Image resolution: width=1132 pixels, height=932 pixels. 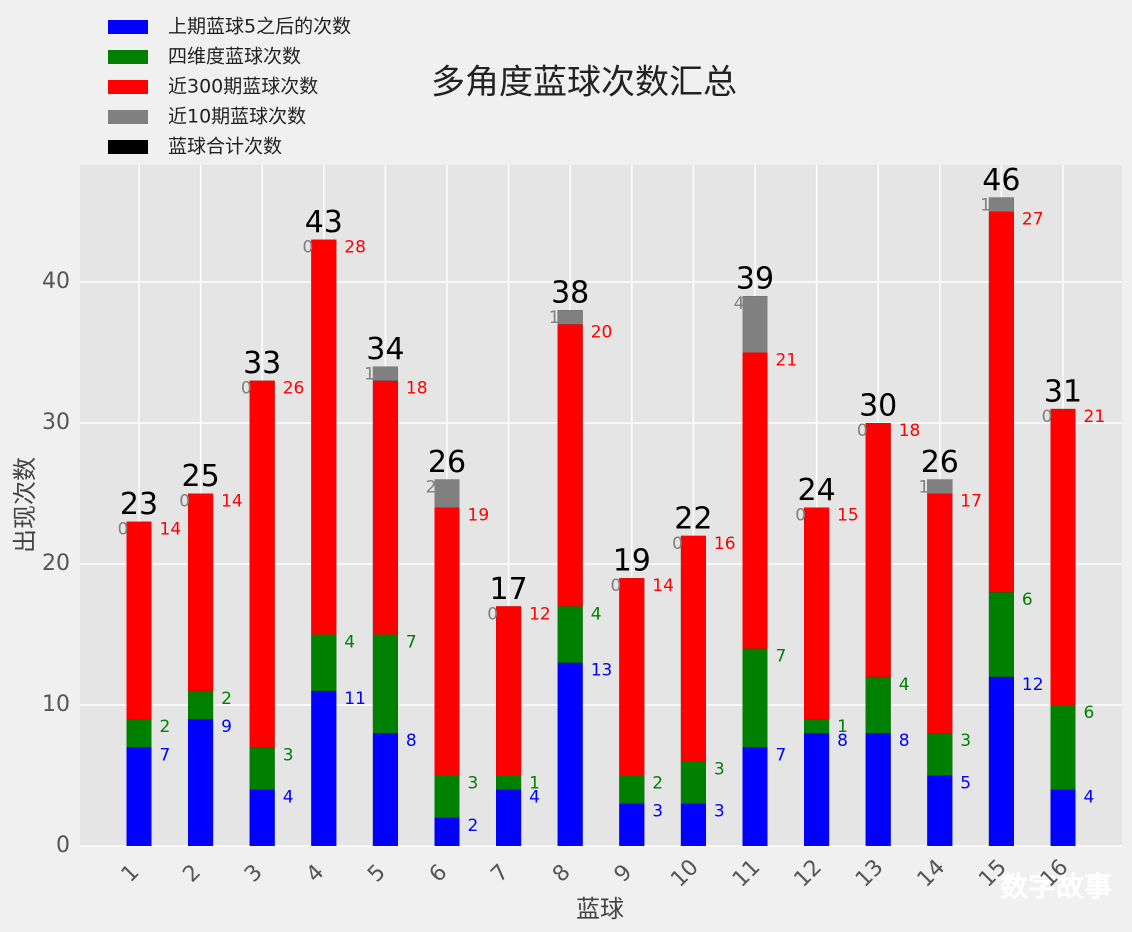 I want to click on data-label: 27, so click(x=1033, y=220).